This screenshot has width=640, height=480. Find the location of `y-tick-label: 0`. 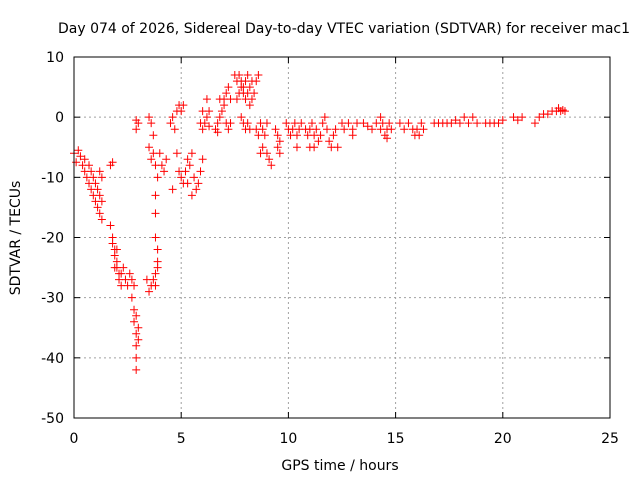

y-tick-label: 0 is located at coordinates (59, 118).